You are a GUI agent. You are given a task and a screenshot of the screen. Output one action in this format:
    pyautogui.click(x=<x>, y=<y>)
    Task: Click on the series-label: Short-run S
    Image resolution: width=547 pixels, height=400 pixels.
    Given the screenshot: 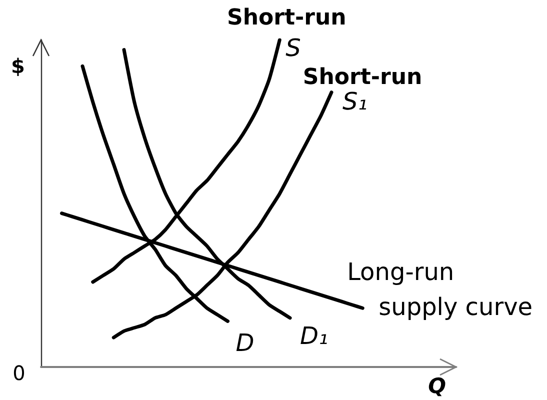 What is the action you would take?
    pyautogui.click(x=286, y=34)
    